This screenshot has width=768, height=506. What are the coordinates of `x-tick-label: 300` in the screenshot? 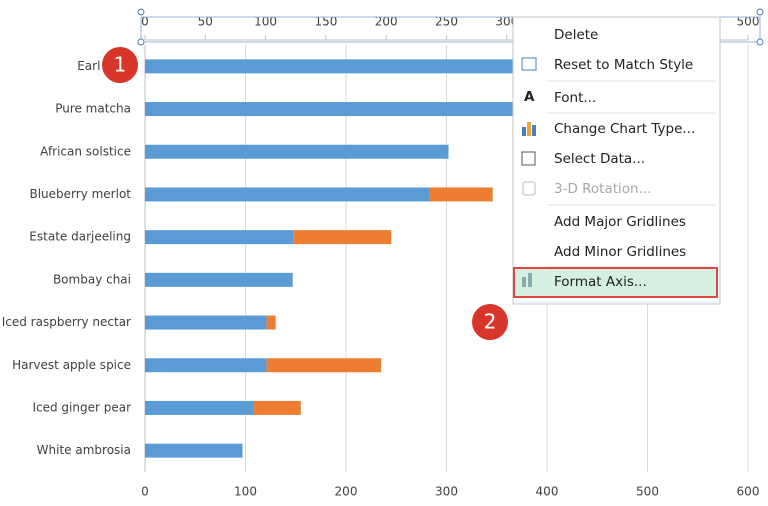 It's located at (446, 492).